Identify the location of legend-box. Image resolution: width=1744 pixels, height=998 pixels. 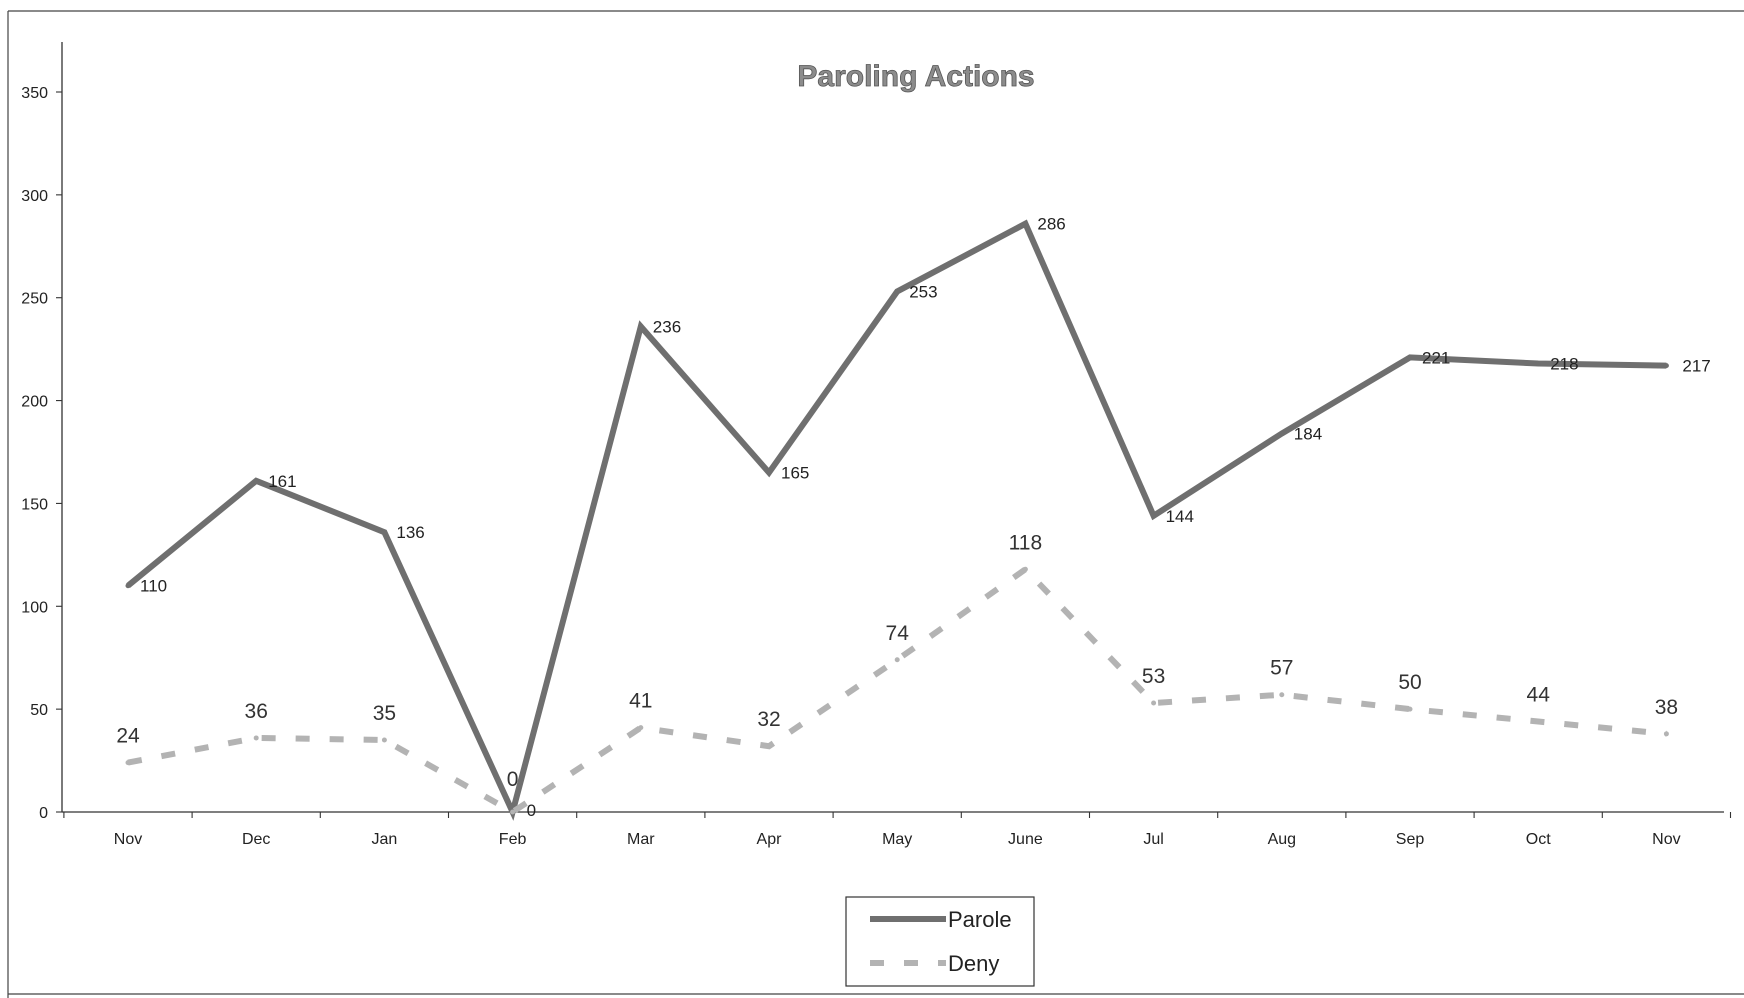
(940, 941).